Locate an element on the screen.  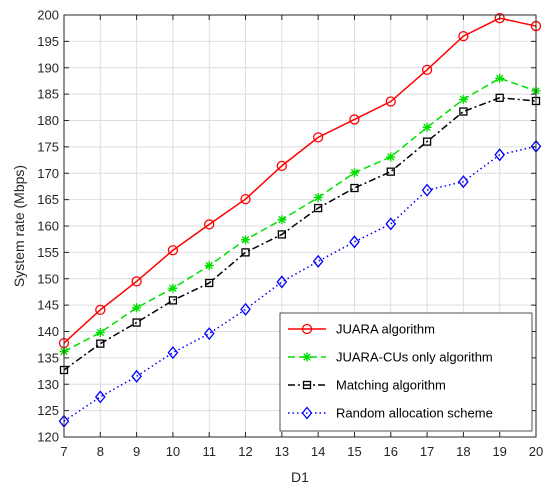
x-tick-label: 19 is located at coordinates (499, 451).